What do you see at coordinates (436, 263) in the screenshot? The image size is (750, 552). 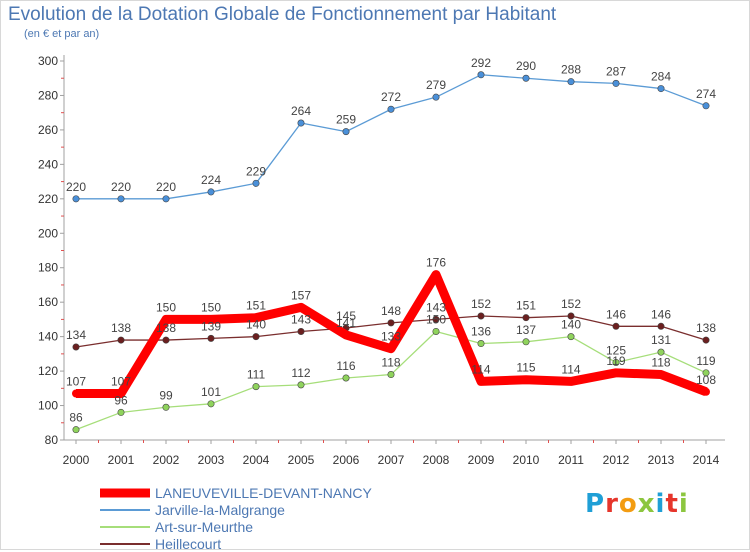 I see `data-label: 176` at bounding box center [436, 263].